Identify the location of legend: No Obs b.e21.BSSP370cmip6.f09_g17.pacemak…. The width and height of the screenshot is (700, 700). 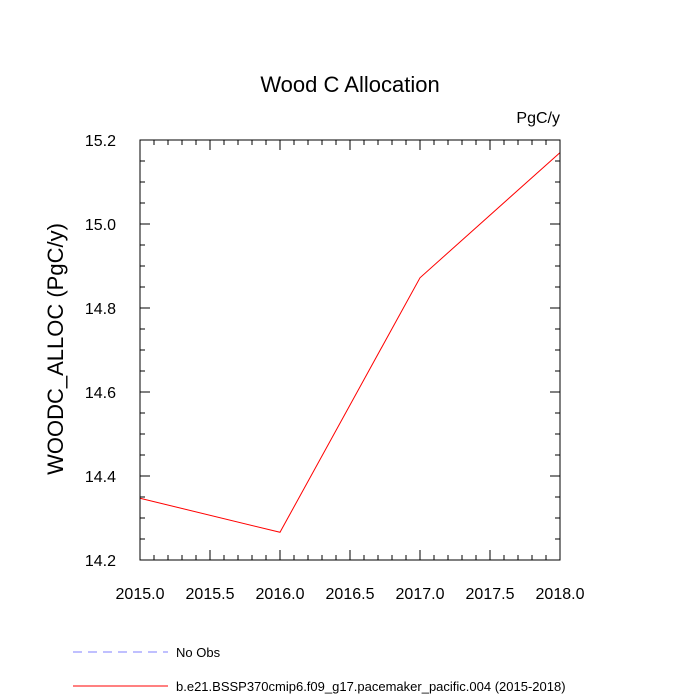
(319, 669).